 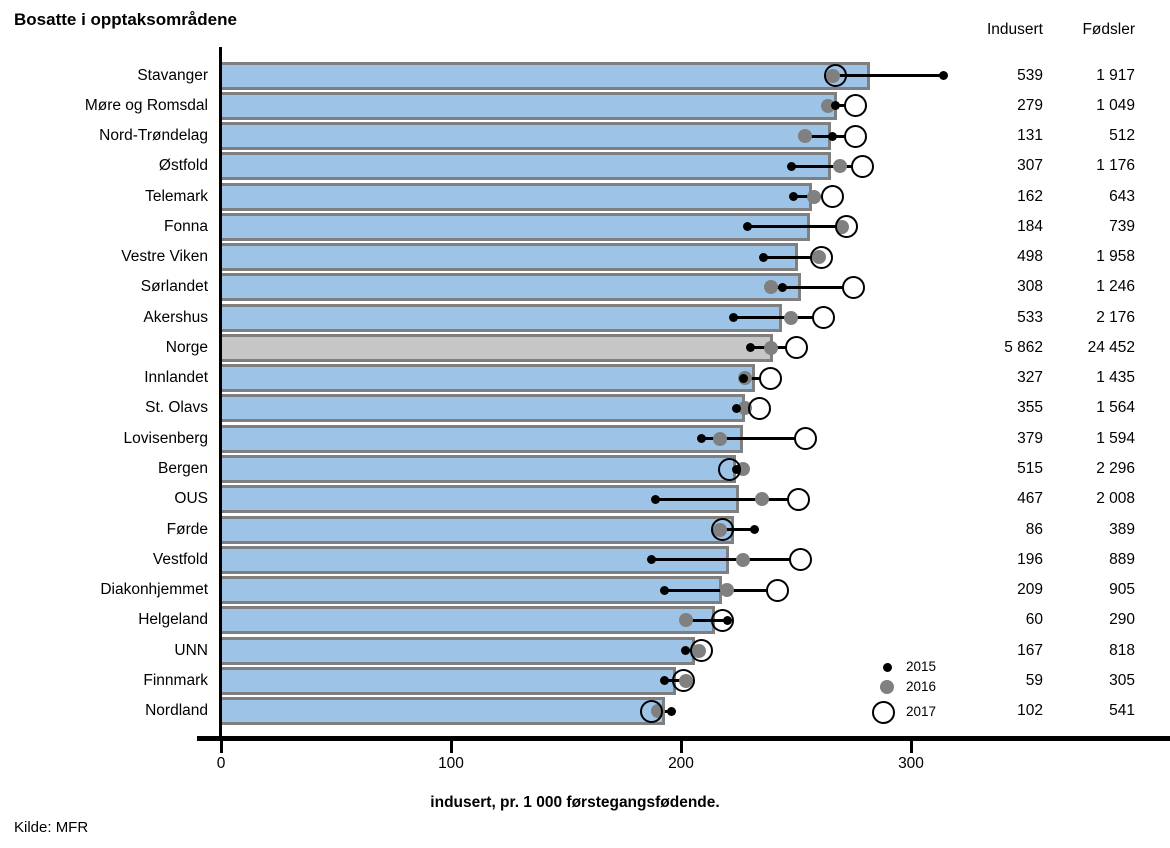 What do you see at coordinates (125, 19) in the screenshot?
I see `chart-title: Bosatte i opptaksområdene` at bounding box center [125, 19].